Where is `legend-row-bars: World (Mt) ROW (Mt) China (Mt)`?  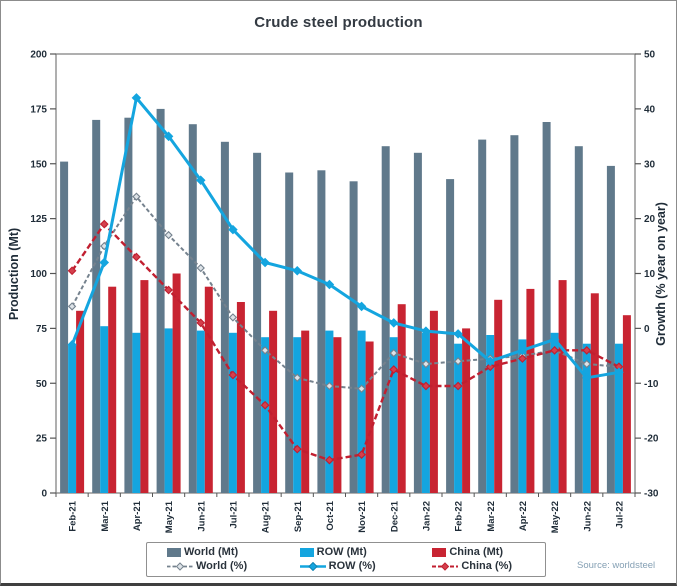 legend-row-bars: World (Mt) ROW (Mt) China (Mt) is located at coordinates (346, 551).